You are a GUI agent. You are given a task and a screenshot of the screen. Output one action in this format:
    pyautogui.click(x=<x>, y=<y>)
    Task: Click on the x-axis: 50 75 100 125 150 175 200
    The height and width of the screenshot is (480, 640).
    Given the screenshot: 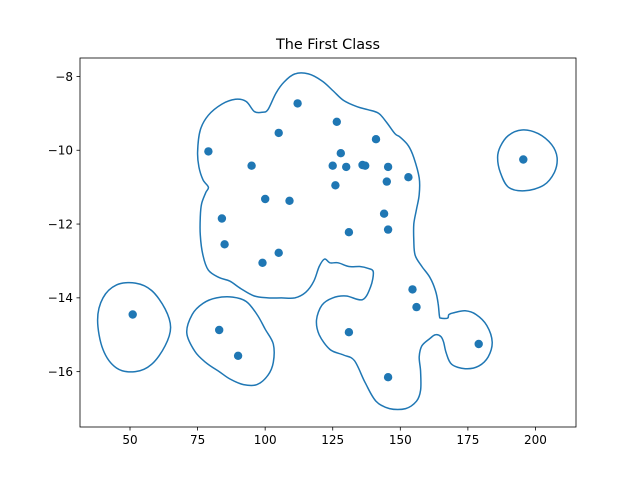 What is the action you would take?
    pyautogui.click(x=334, y=437)
    